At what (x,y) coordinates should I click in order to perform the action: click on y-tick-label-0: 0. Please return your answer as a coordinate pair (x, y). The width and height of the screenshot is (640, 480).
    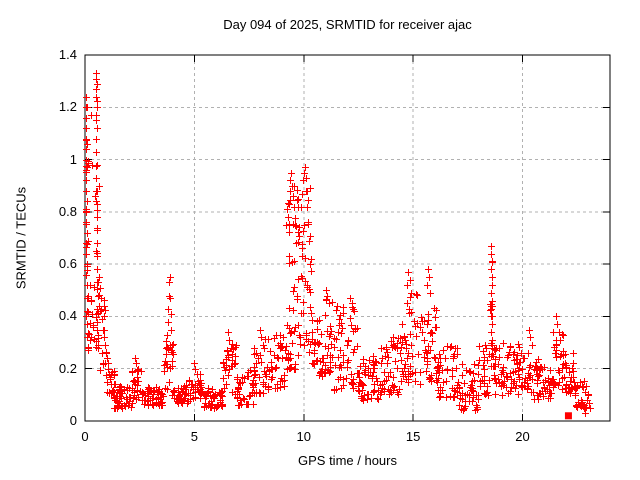
    Looking at the image, I should click on (73, 420).